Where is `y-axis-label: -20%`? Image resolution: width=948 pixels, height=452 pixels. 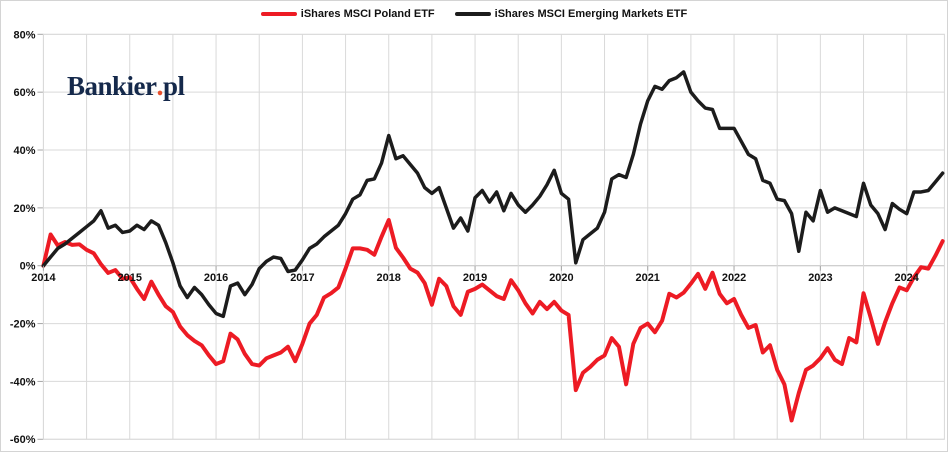
y-axis-label: -20% is located at coordinates (23, 325).